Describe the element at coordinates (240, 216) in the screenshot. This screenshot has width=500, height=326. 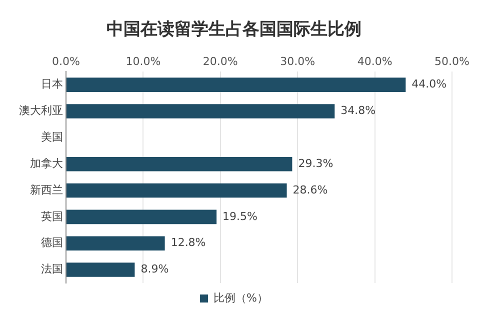
I see `data-label: 19.5%` at that location.